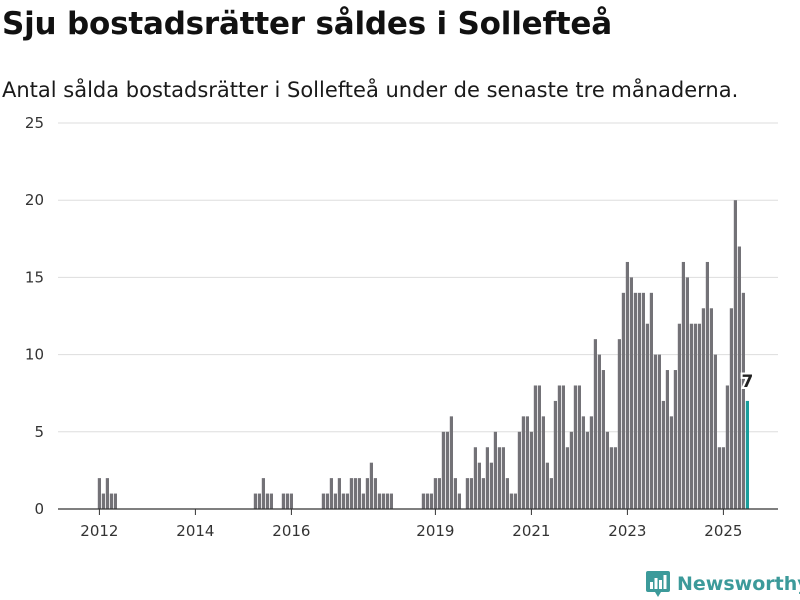  I want to click on annotations: 7, so click(747, 382).